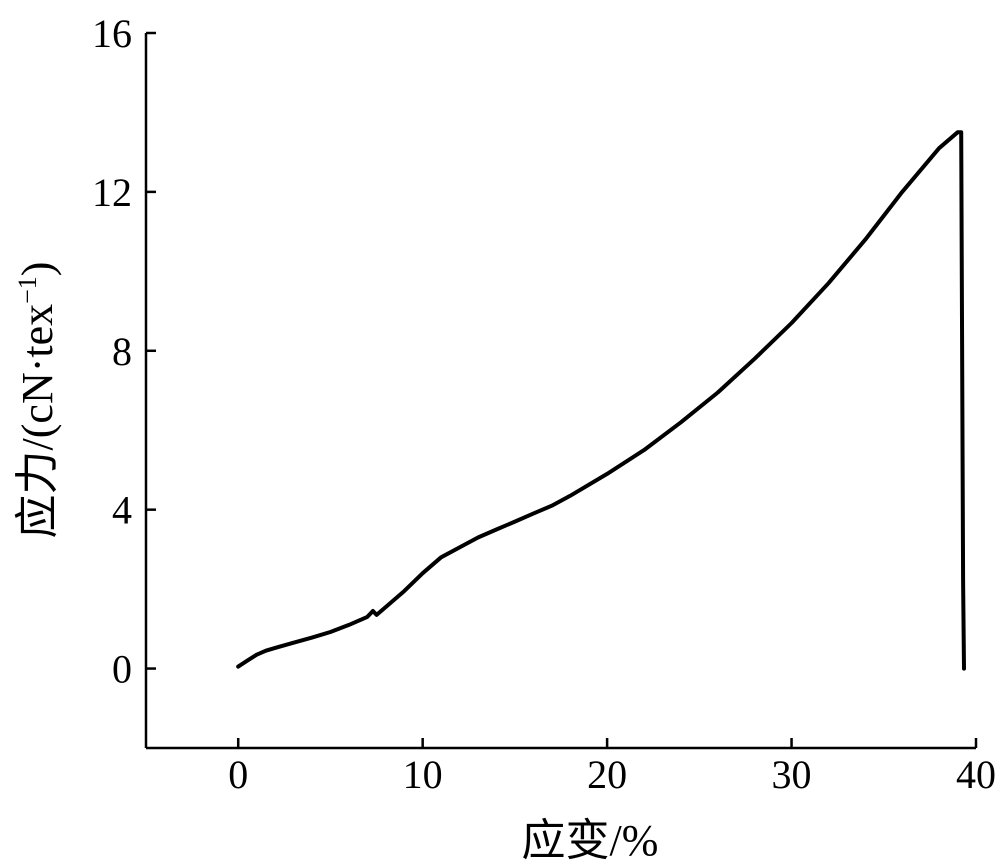 Image resolution: width=1000 pixels, height=867 pixels. What do you see at coordinates (112, 192) in the screenshot?
I see `y-tick-label: 12` at bounding box center [112, 192].